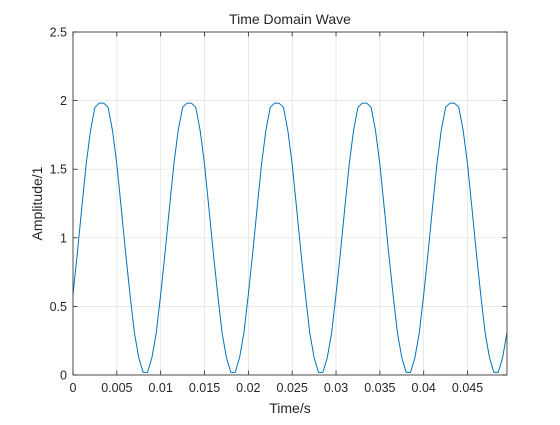 The height and width of the screenshot is (425, 560). I want to click on y-tick-label: 1, so click(63, 238).